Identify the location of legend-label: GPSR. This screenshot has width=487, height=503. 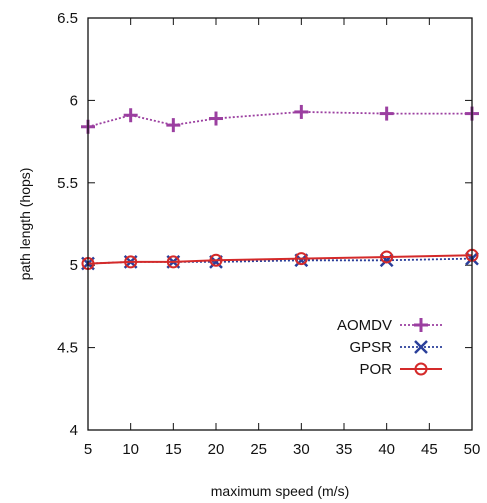
(370, 347).